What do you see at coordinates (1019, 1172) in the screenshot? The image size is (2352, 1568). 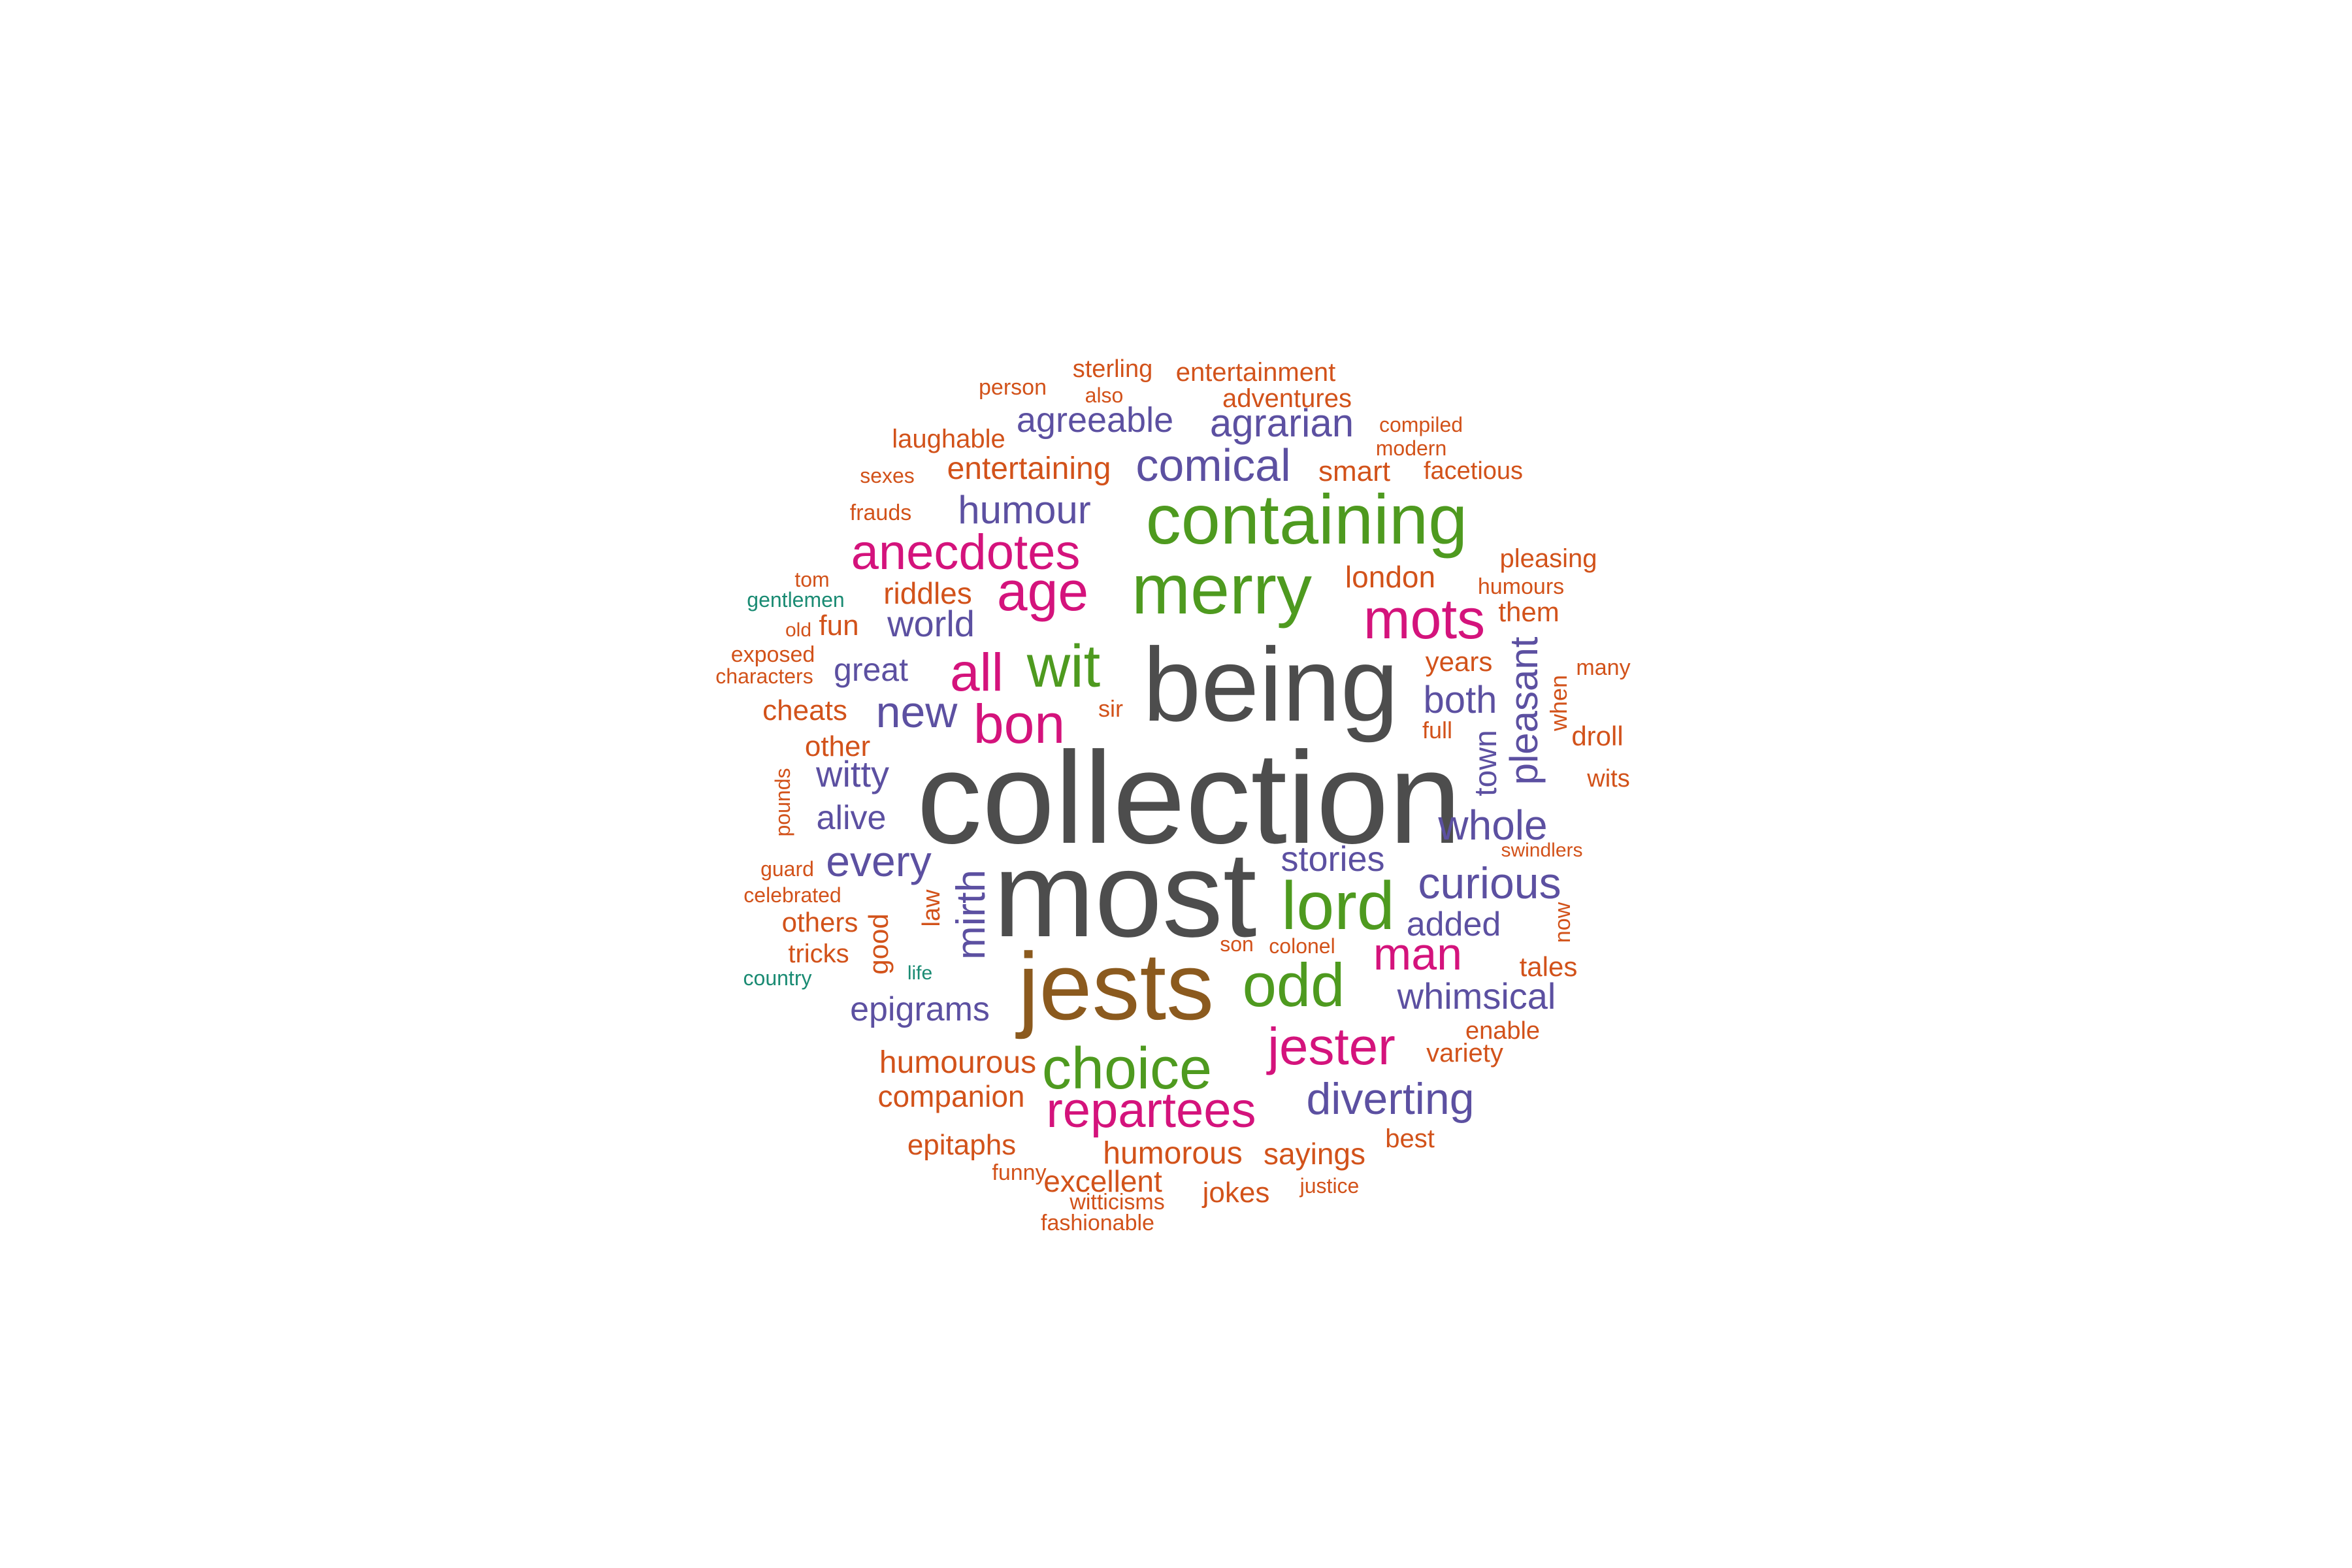 I see `word-funny: funny` at bounding box center [1019, 1172].